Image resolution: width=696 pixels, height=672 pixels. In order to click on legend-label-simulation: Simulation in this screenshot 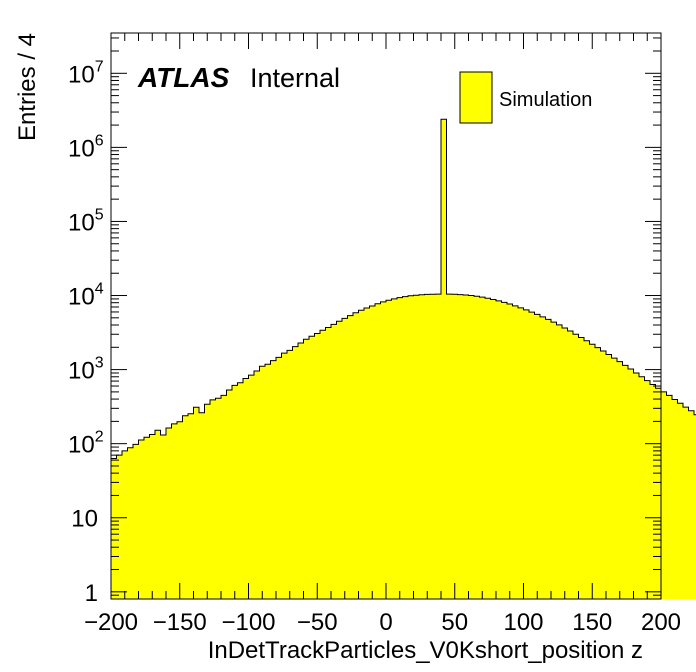, I will do `click(545, 100)`.